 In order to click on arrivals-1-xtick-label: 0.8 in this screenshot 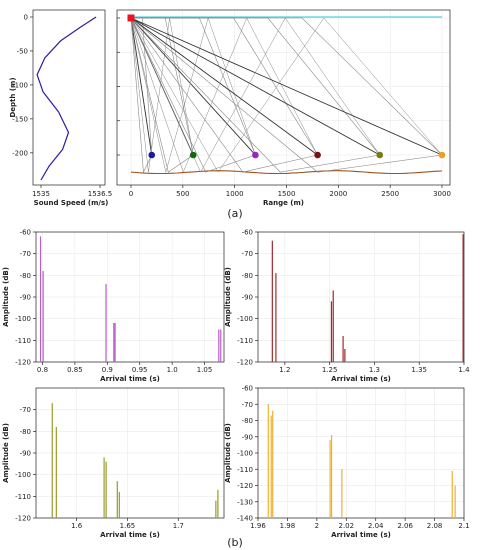, I will do `click(42, 370)`.